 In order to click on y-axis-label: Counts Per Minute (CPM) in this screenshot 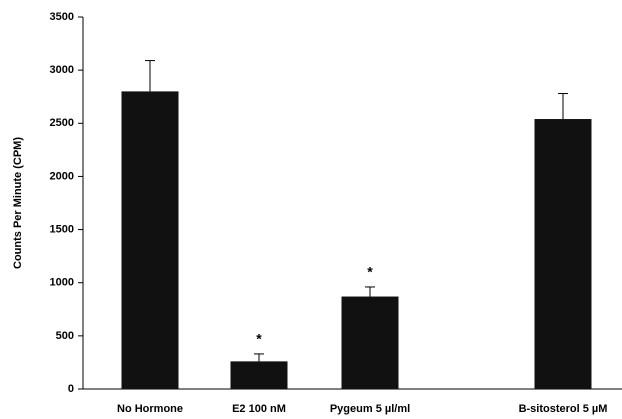, I will do `click(18, 203)`.